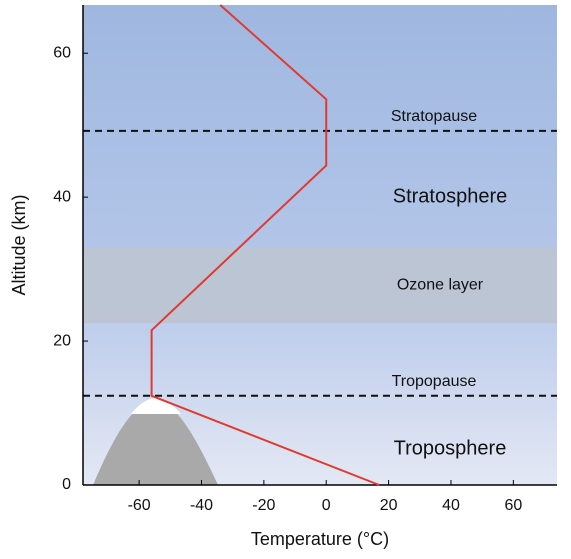  I want to click on y-tick-label: 20, so click(62, 340).